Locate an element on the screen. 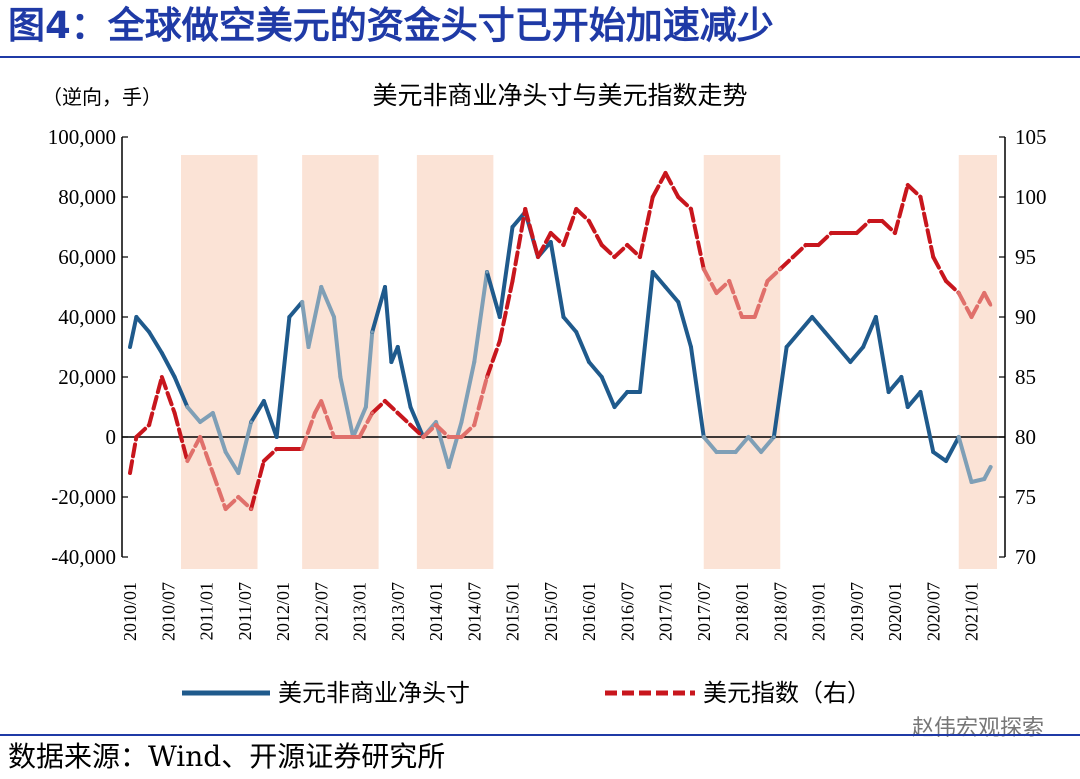  x-tick-label-4: 2012/01 is located at coordinates (283, 611).